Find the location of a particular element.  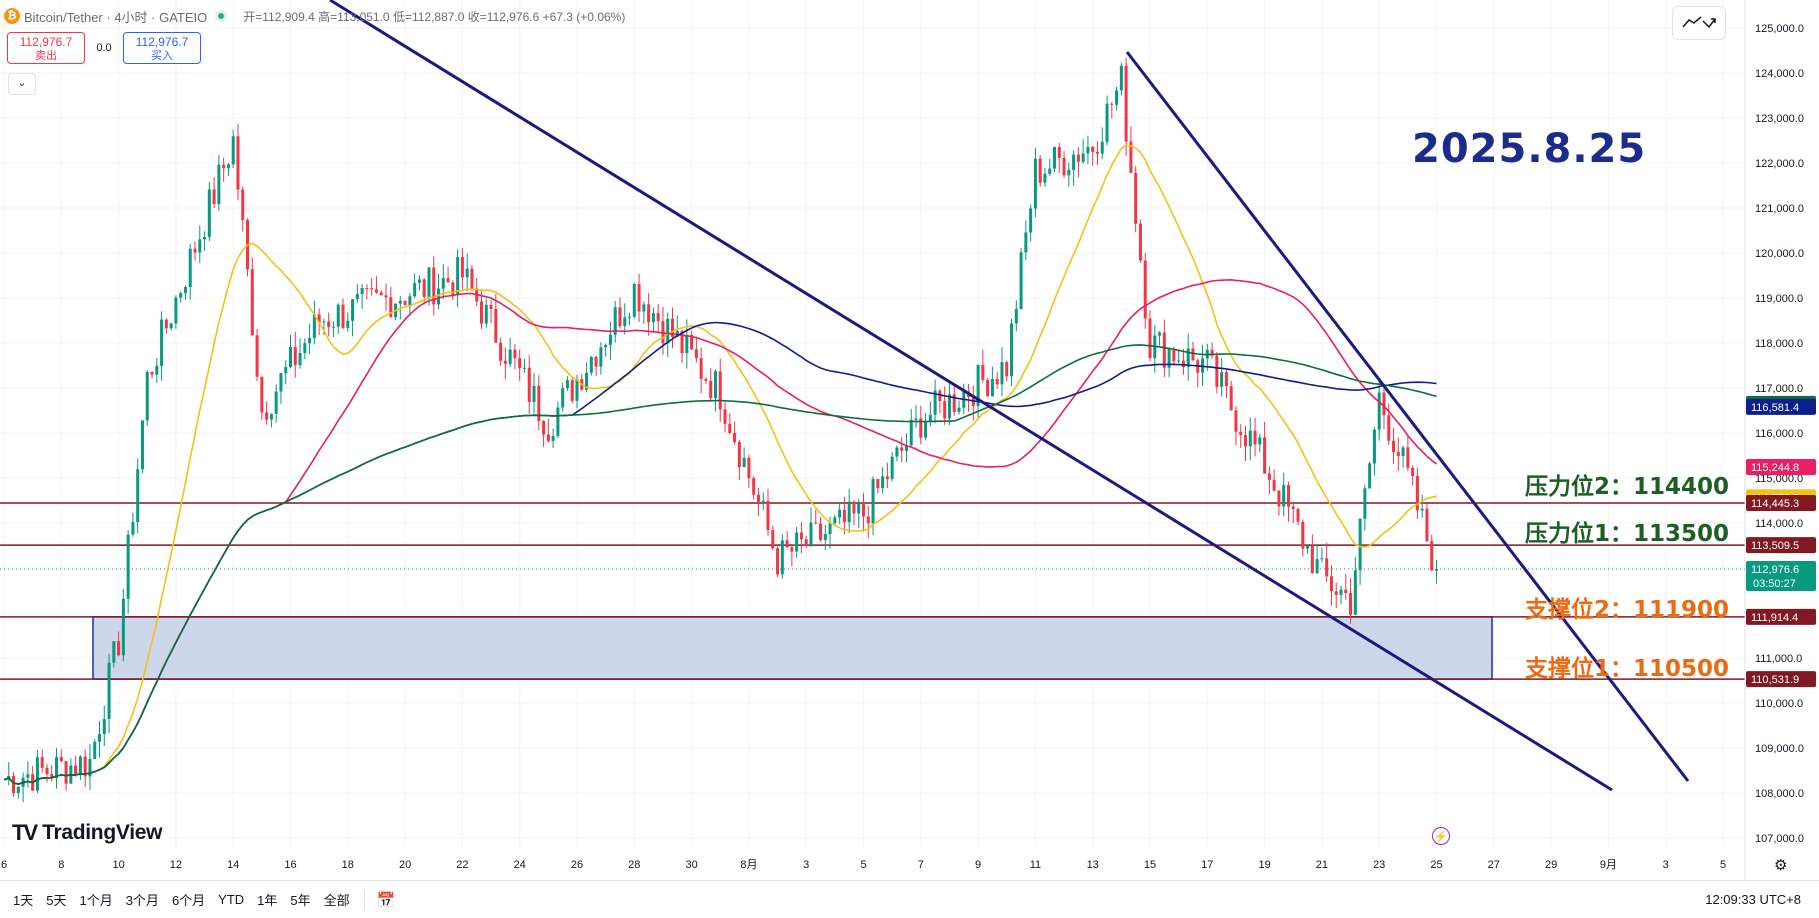

buy-label: 买入 is located at coordinates (162, 56).